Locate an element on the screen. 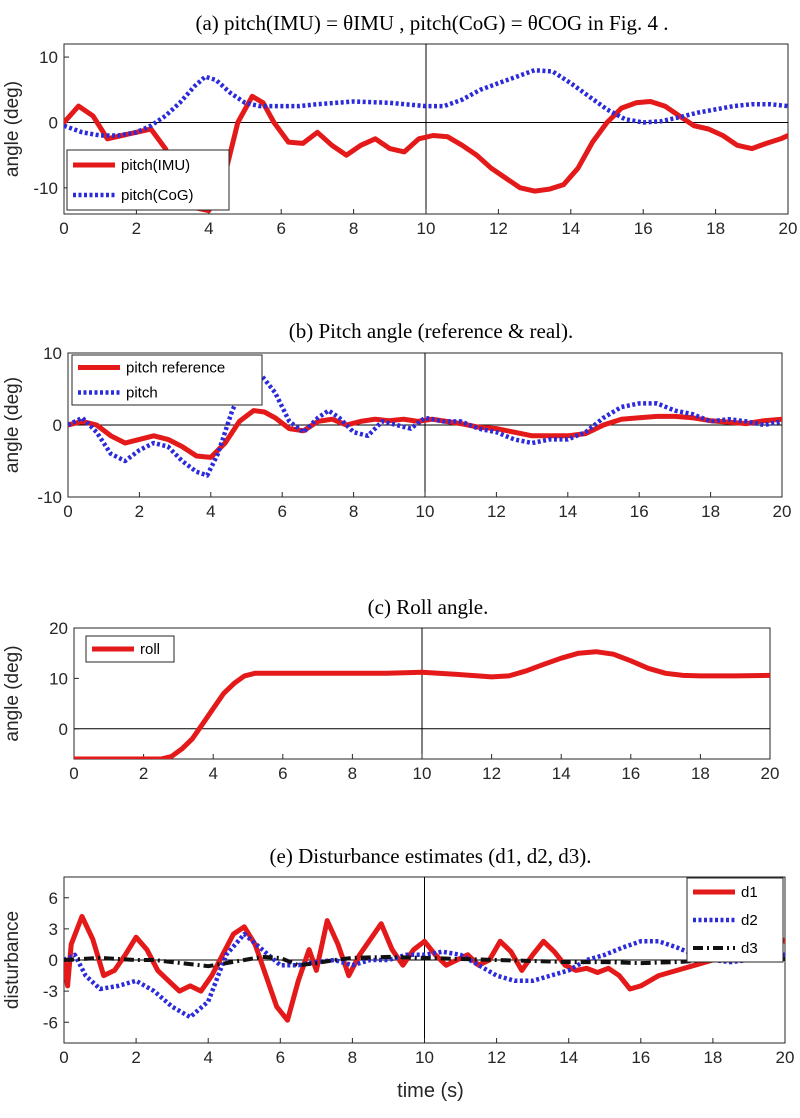 The height and width of the screenshot is (1118, 800). legend-label: pitch(IMU) is located at coordinates (155, 165).